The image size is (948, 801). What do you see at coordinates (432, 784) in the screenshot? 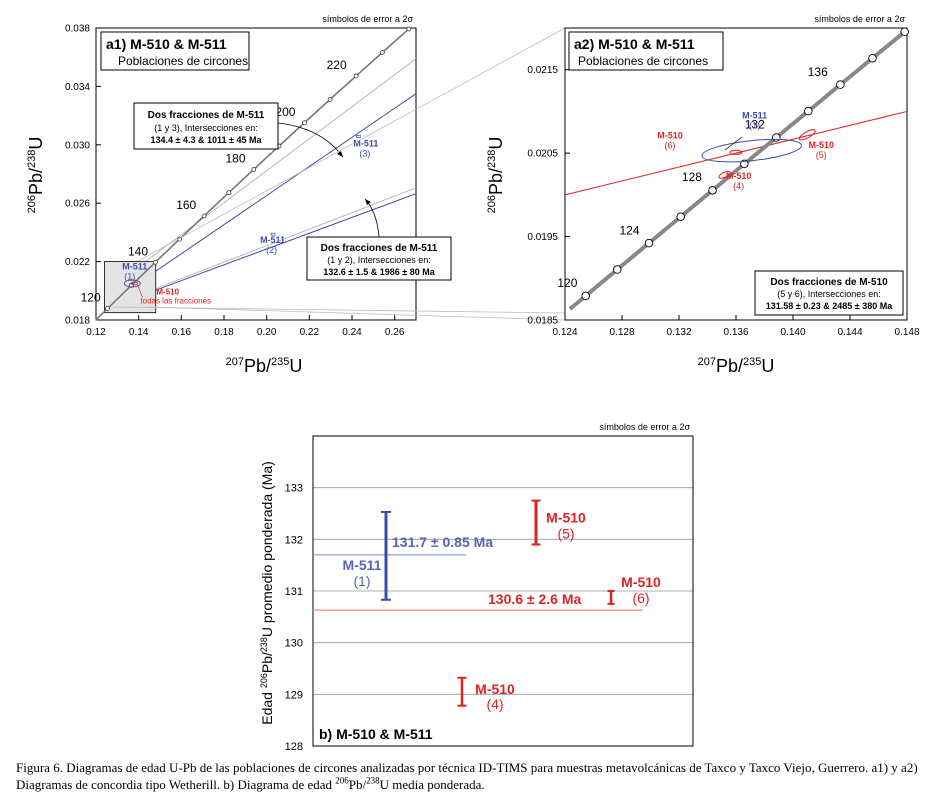
I see `caption-suffix: U media ponderada.` at bounding box center [432, 784].